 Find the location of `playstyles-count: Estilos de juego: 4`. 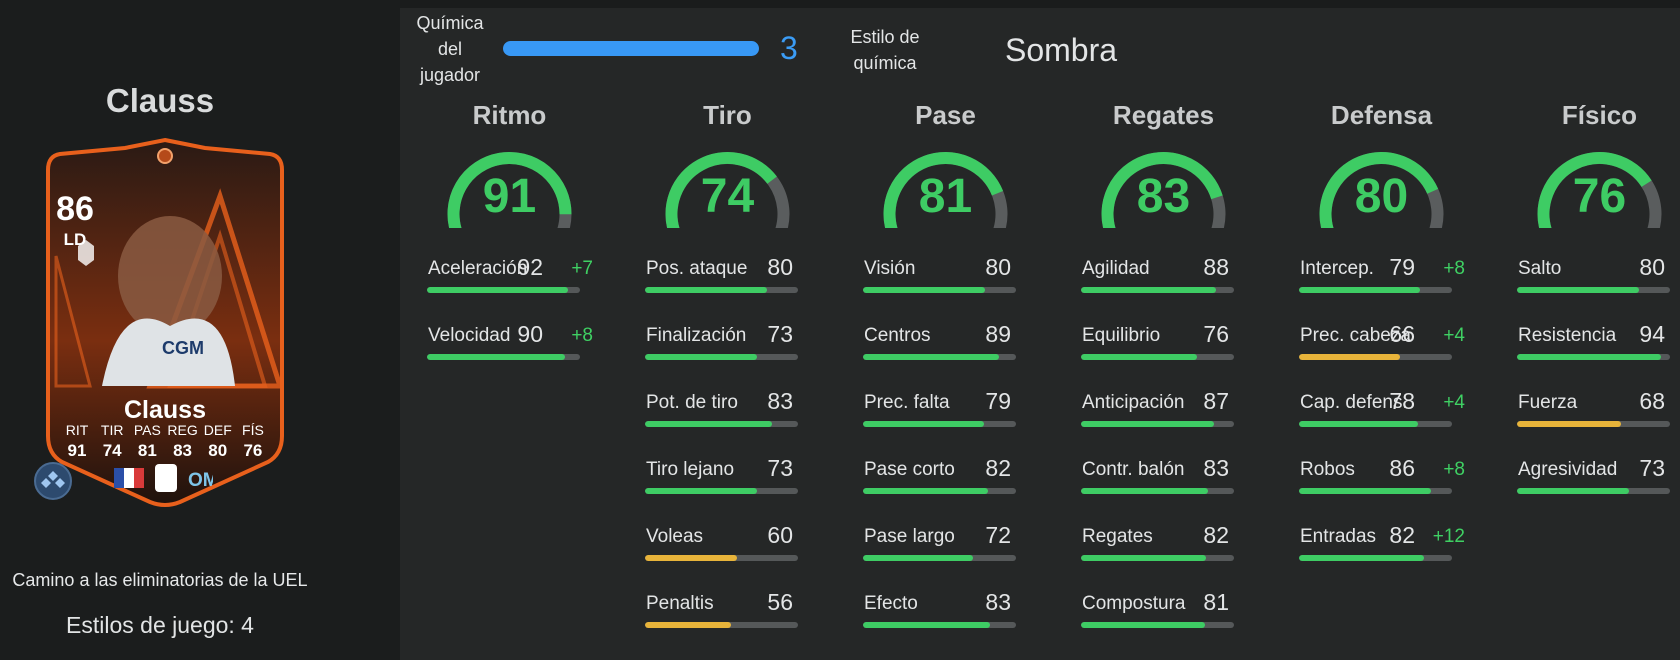

playstyles-count: Estilos de juego: 4 is located at coordinates (160, 625).